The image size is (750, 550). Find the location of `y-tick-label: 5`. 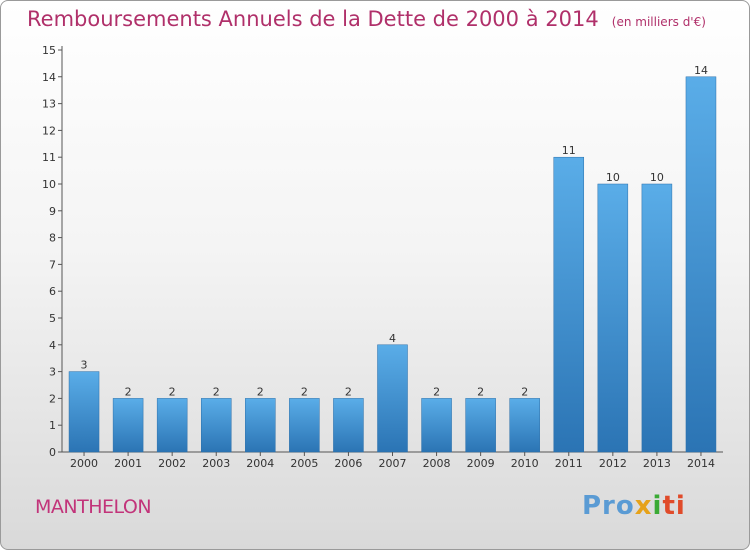

y-tick-label: 5 is located at coordinates (52, 318).